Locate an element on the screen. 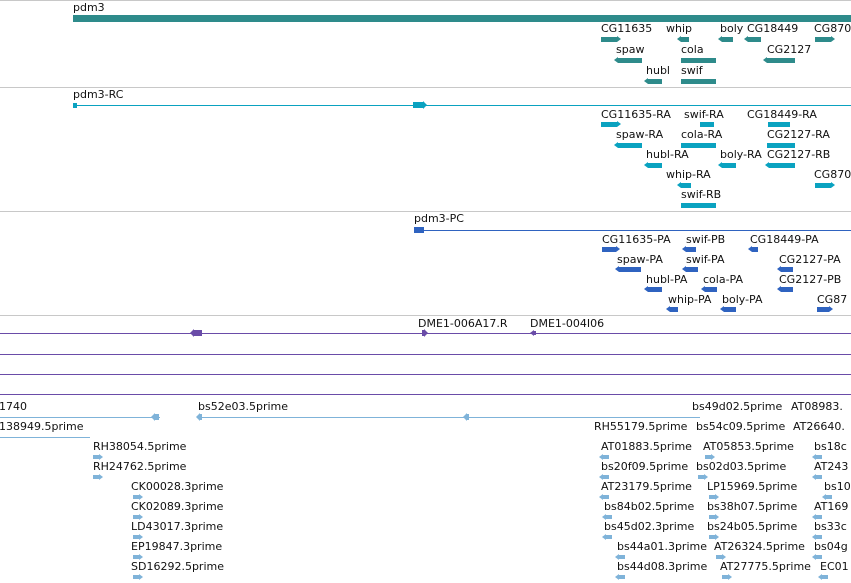 The width and height of the screenshot is (851, 583). feature-label: CG18449-RA is located at coordinates (782, 114).